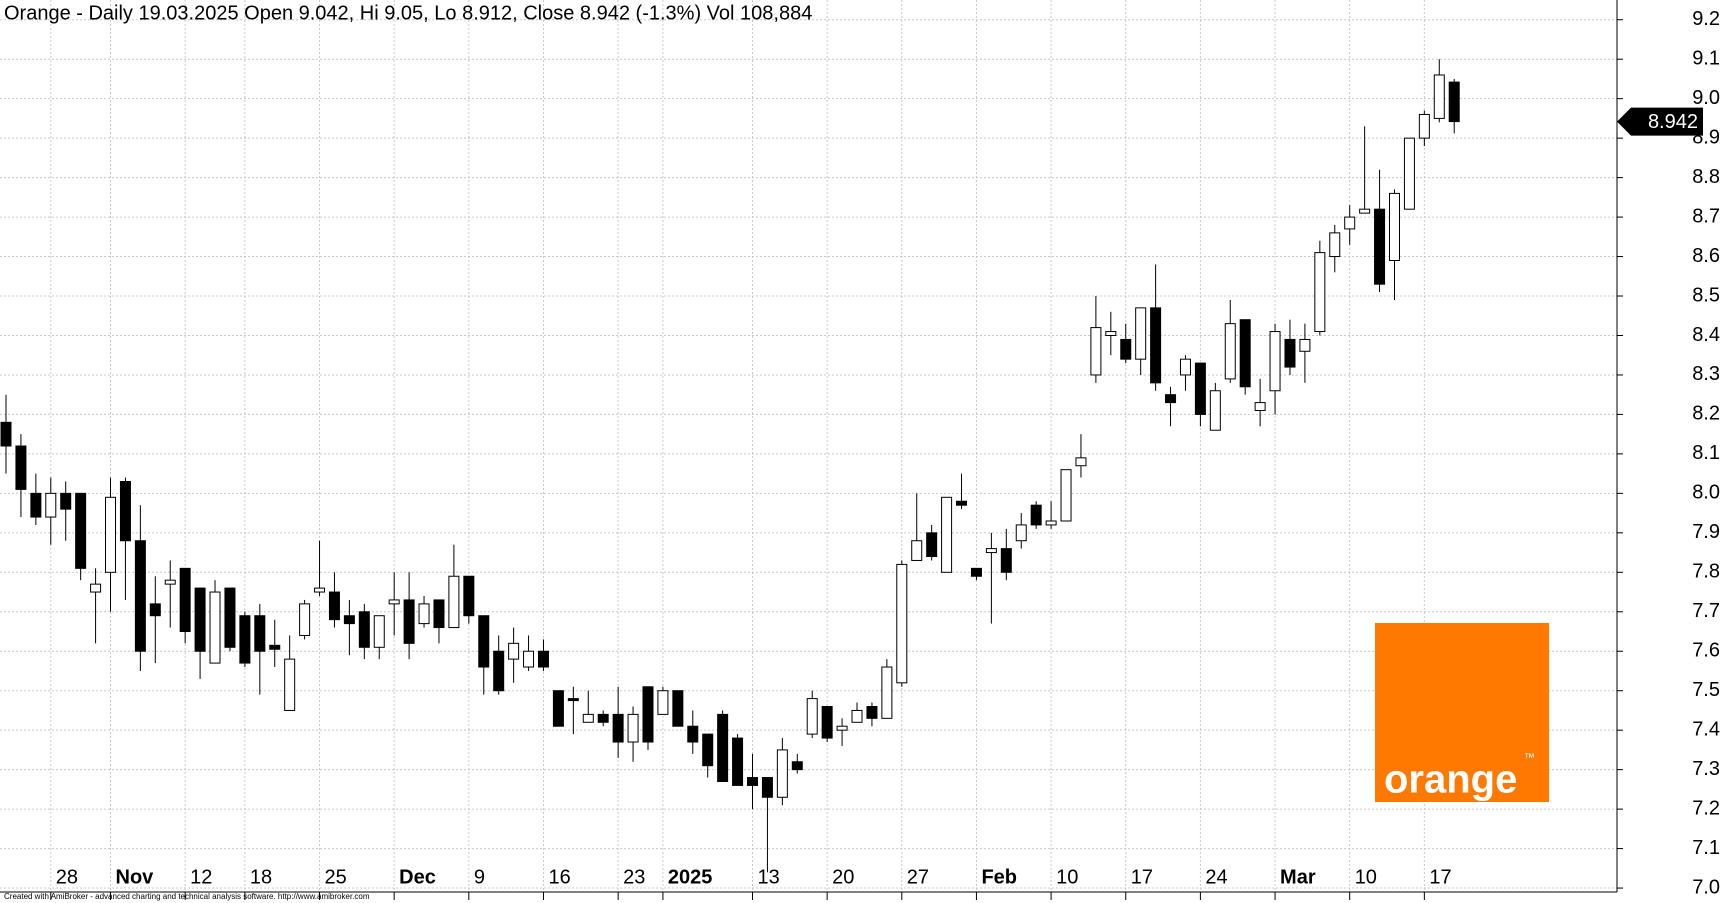 The image size is (1724, 903). I want to click on y-tick-label: 7.8, so click(1706, 572).